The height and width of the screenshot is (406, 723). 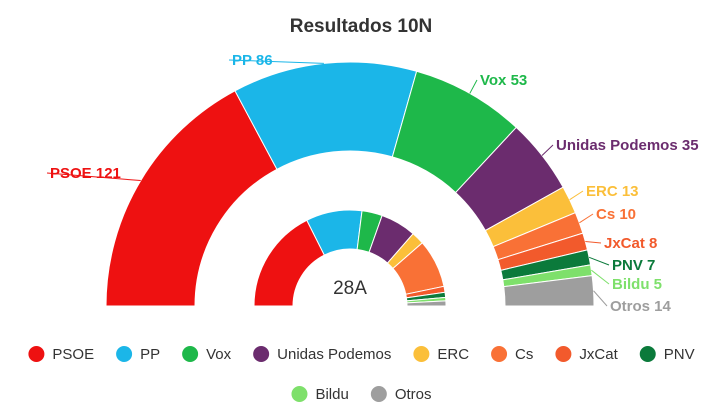 I want to click on legend-label: ERC, so click(x=453, y=354).